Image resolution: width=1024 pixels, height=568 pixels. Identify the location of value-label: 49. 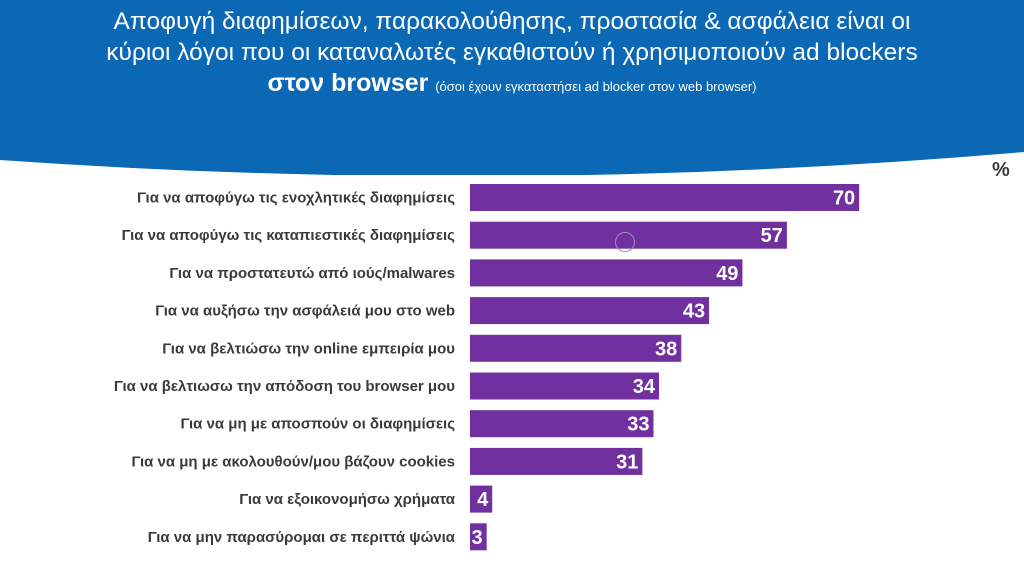
(727, 274).